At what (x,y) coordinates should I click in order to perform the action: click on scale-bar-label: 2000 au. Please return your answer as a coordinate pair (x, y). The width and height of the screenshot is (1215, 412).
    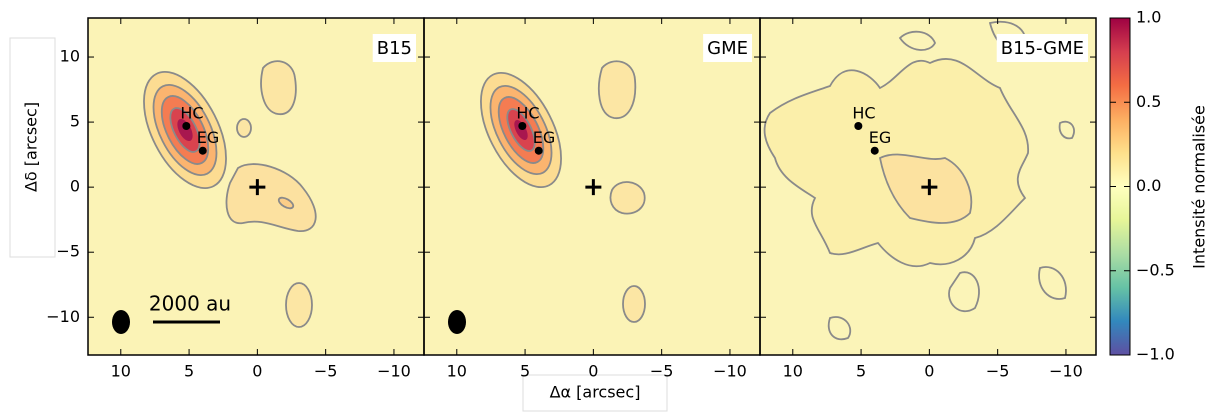
    Looking at the image, I should click on (190, 304).